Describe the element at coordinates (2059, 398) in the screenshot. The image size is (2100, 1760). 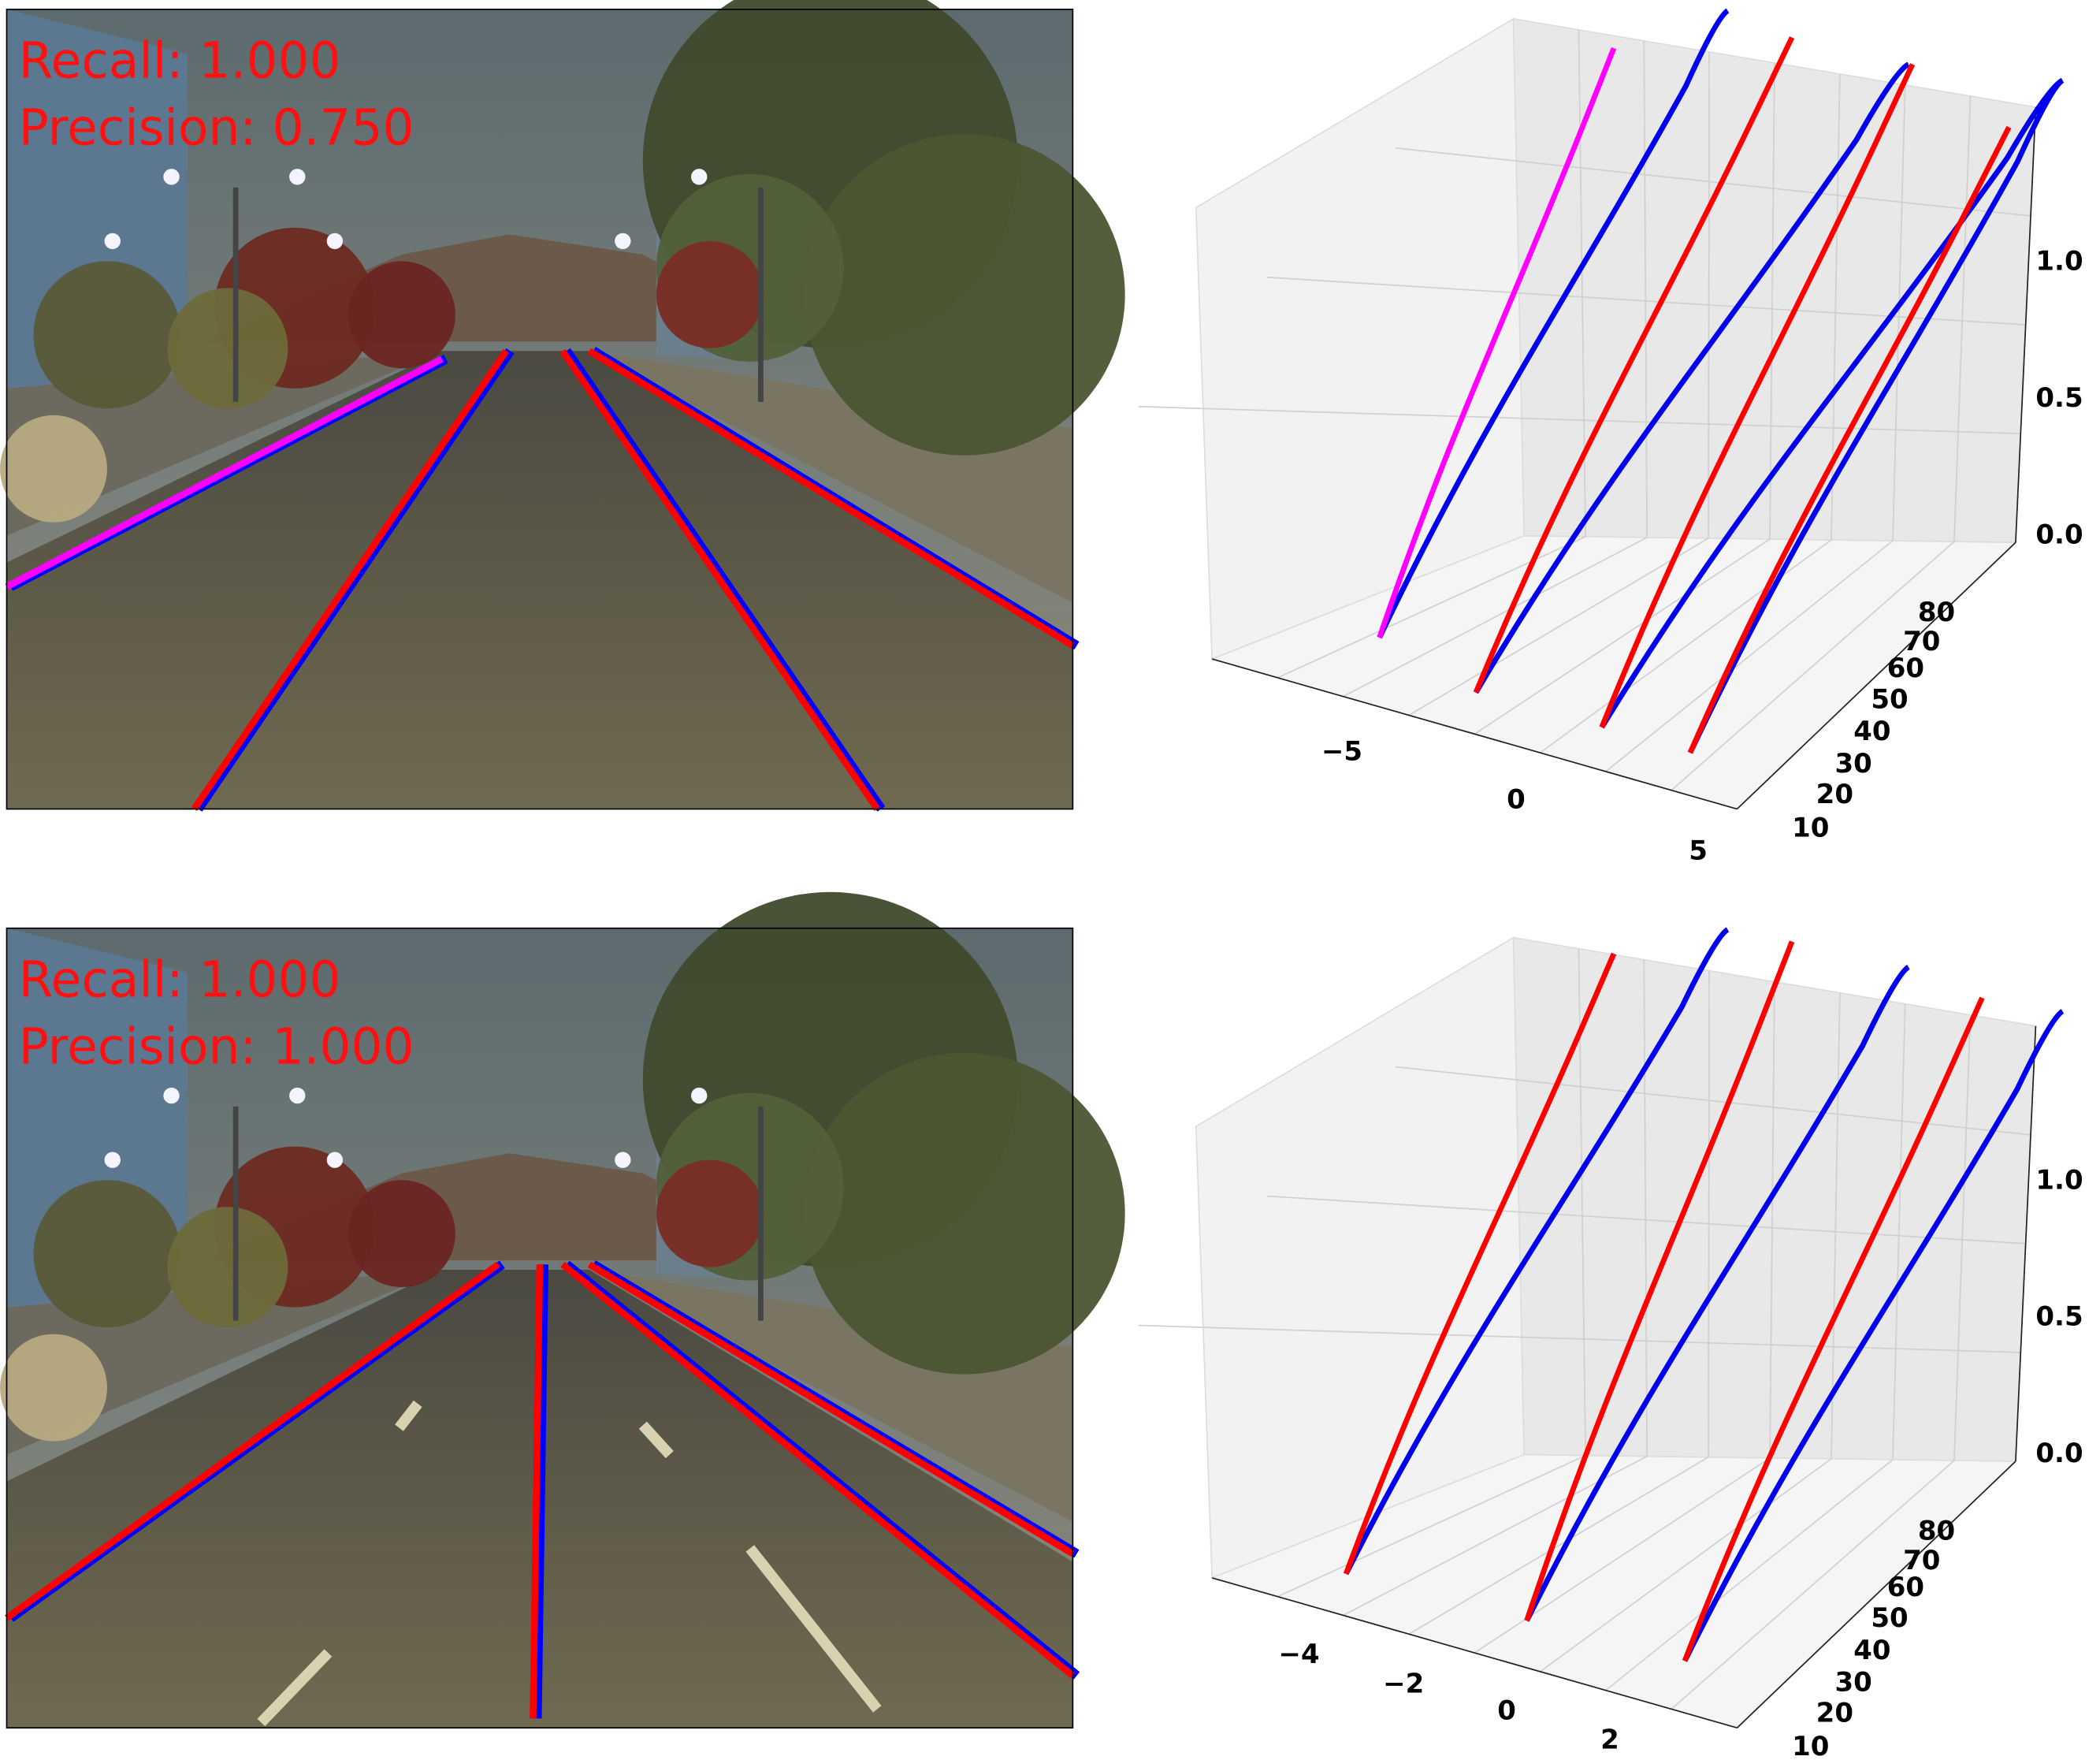
I see `z-tick-label: 0.5` at that location.